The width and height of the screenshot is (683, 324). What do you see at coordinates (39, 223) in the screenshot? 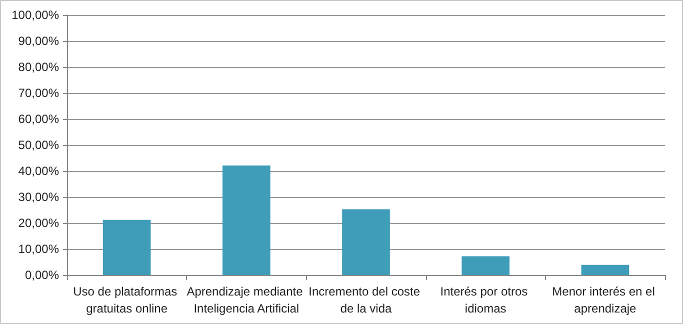
I see `y-tick-label: 20,00%` at bounding box center [39, 223].